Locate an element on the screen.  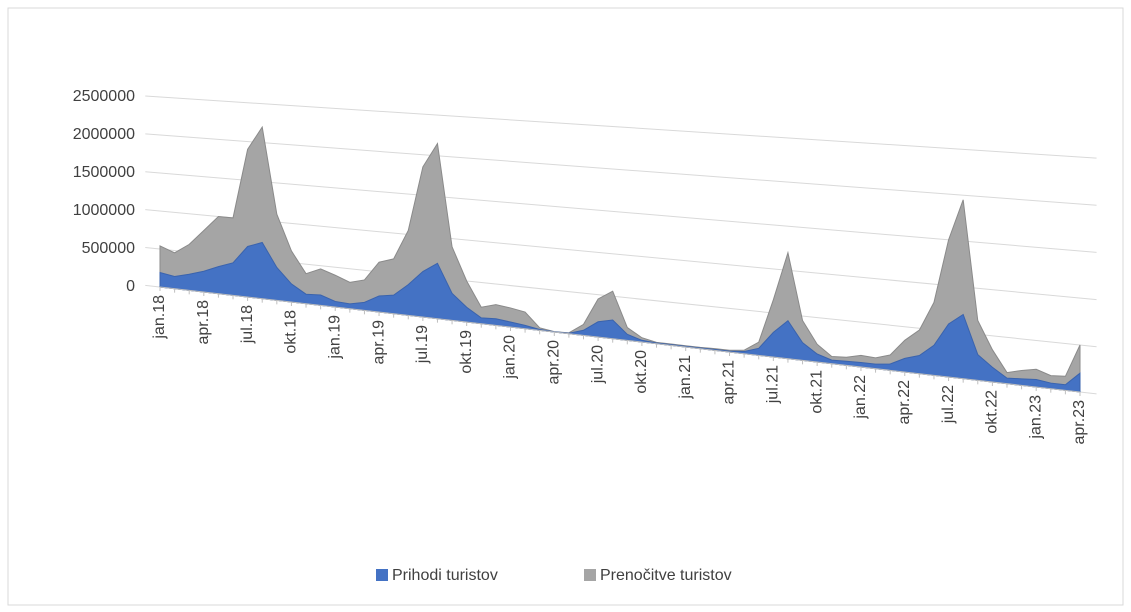
x-tick-label: jan.21 is located at coordinates (685, 377).